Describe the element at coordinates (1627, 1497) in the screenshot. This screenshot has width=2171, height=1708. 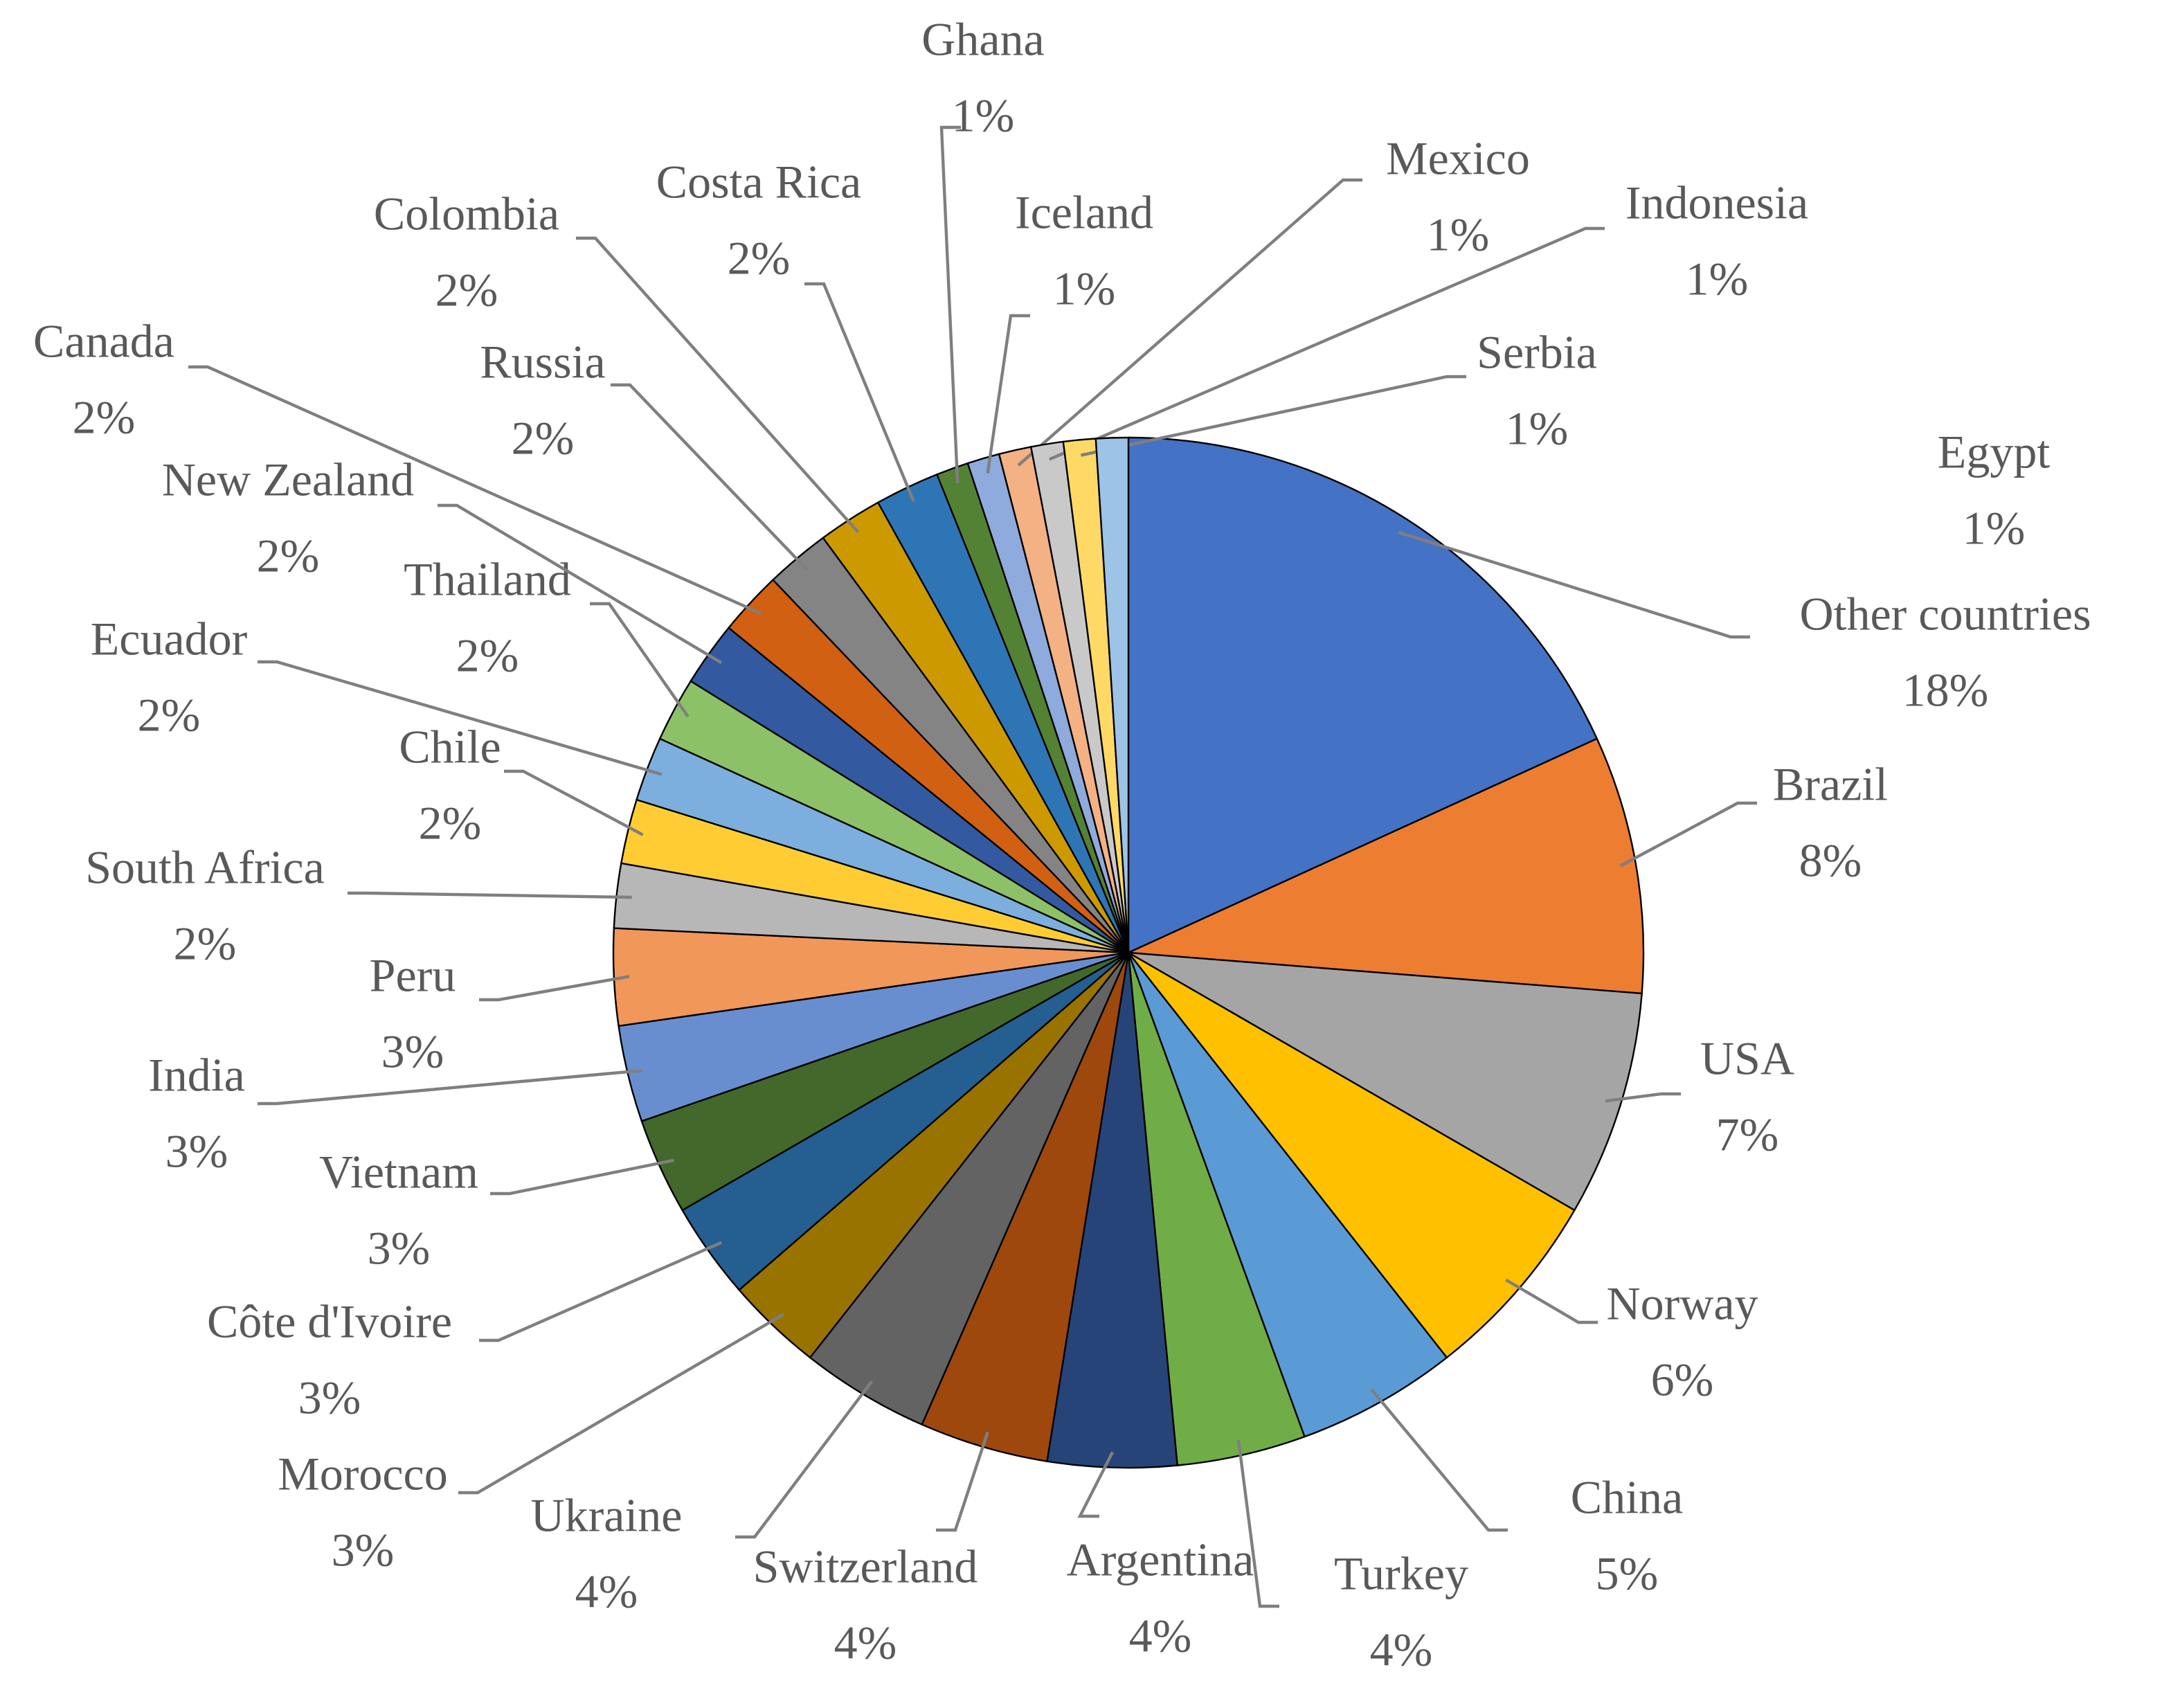
I see `slice-label: China` at that location.